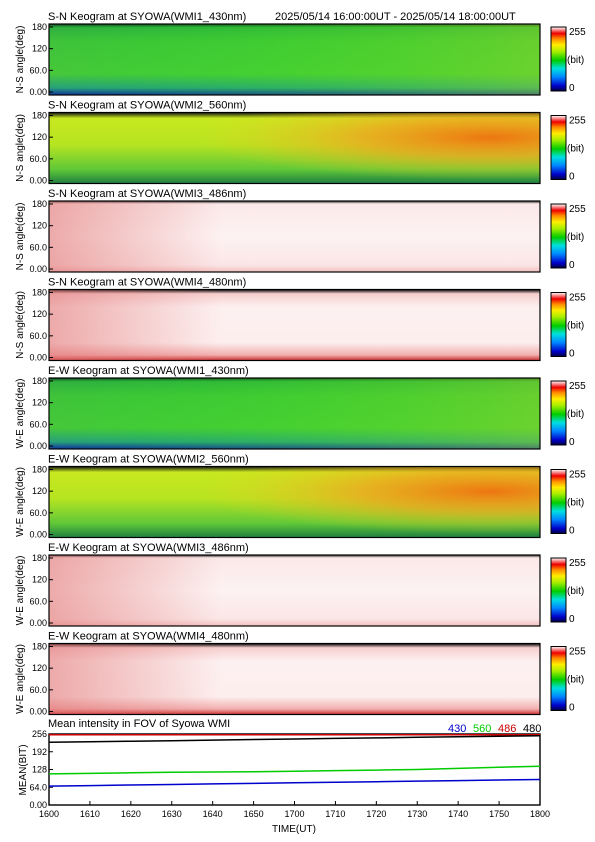 Image resolution: width=595 pixels, height=842 pixels. I want to click on x-tick-label: 1630, so click(172, 814).